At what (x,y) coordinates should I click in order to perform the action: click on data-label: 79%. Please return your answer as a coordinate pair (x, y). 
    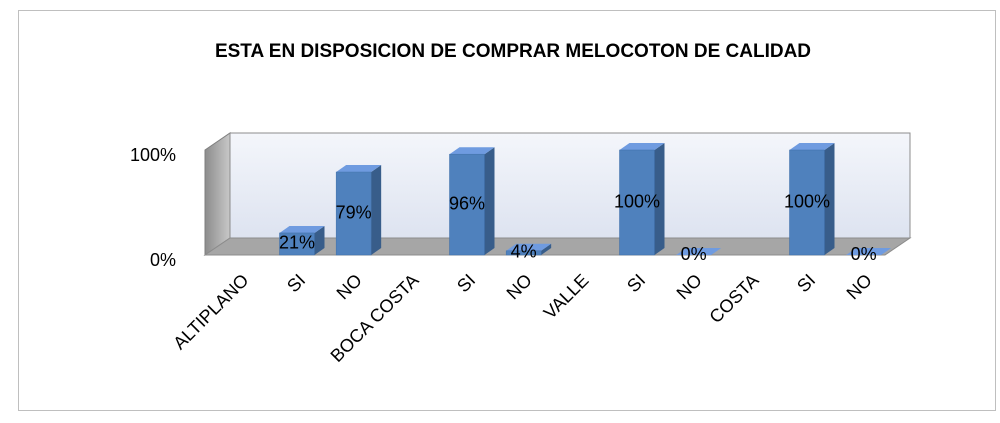
    Looking at the image, I should click on (354, 212).